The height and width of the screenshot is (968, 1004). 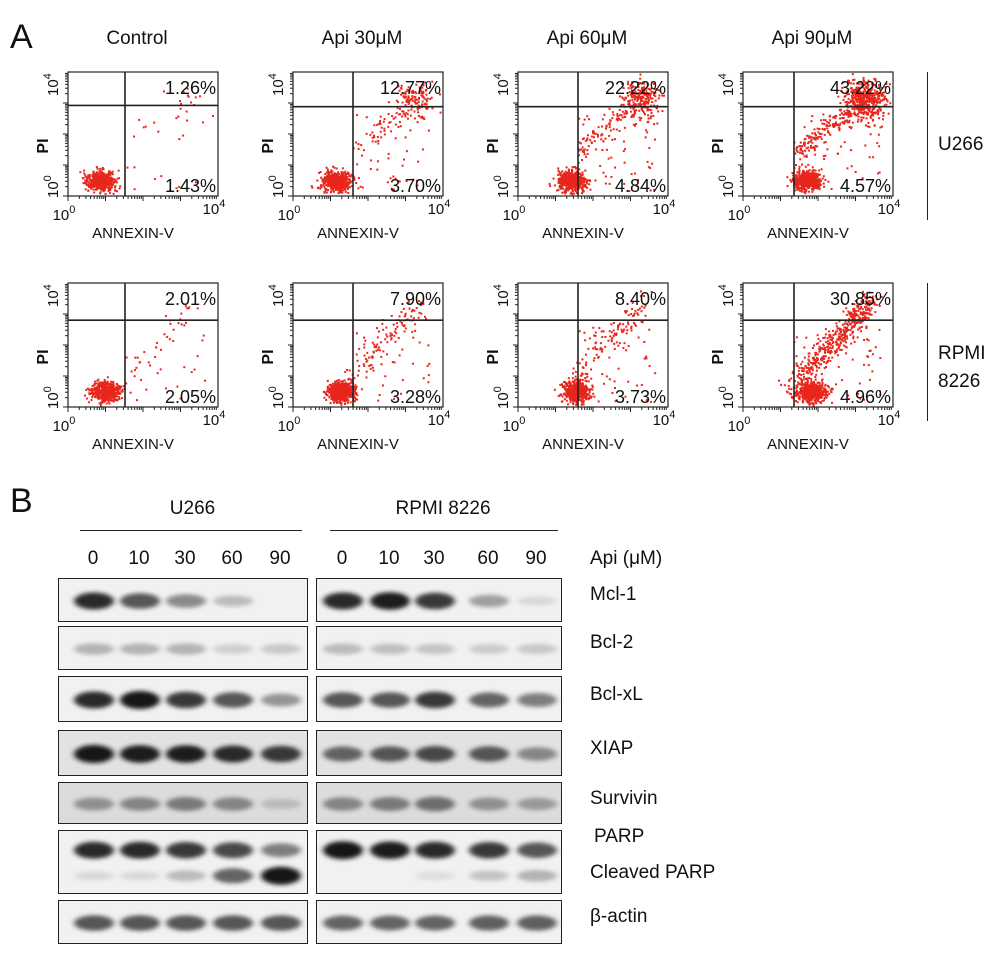 I want to click on x-tick-label-max: 104, so click(x=214, y=419).